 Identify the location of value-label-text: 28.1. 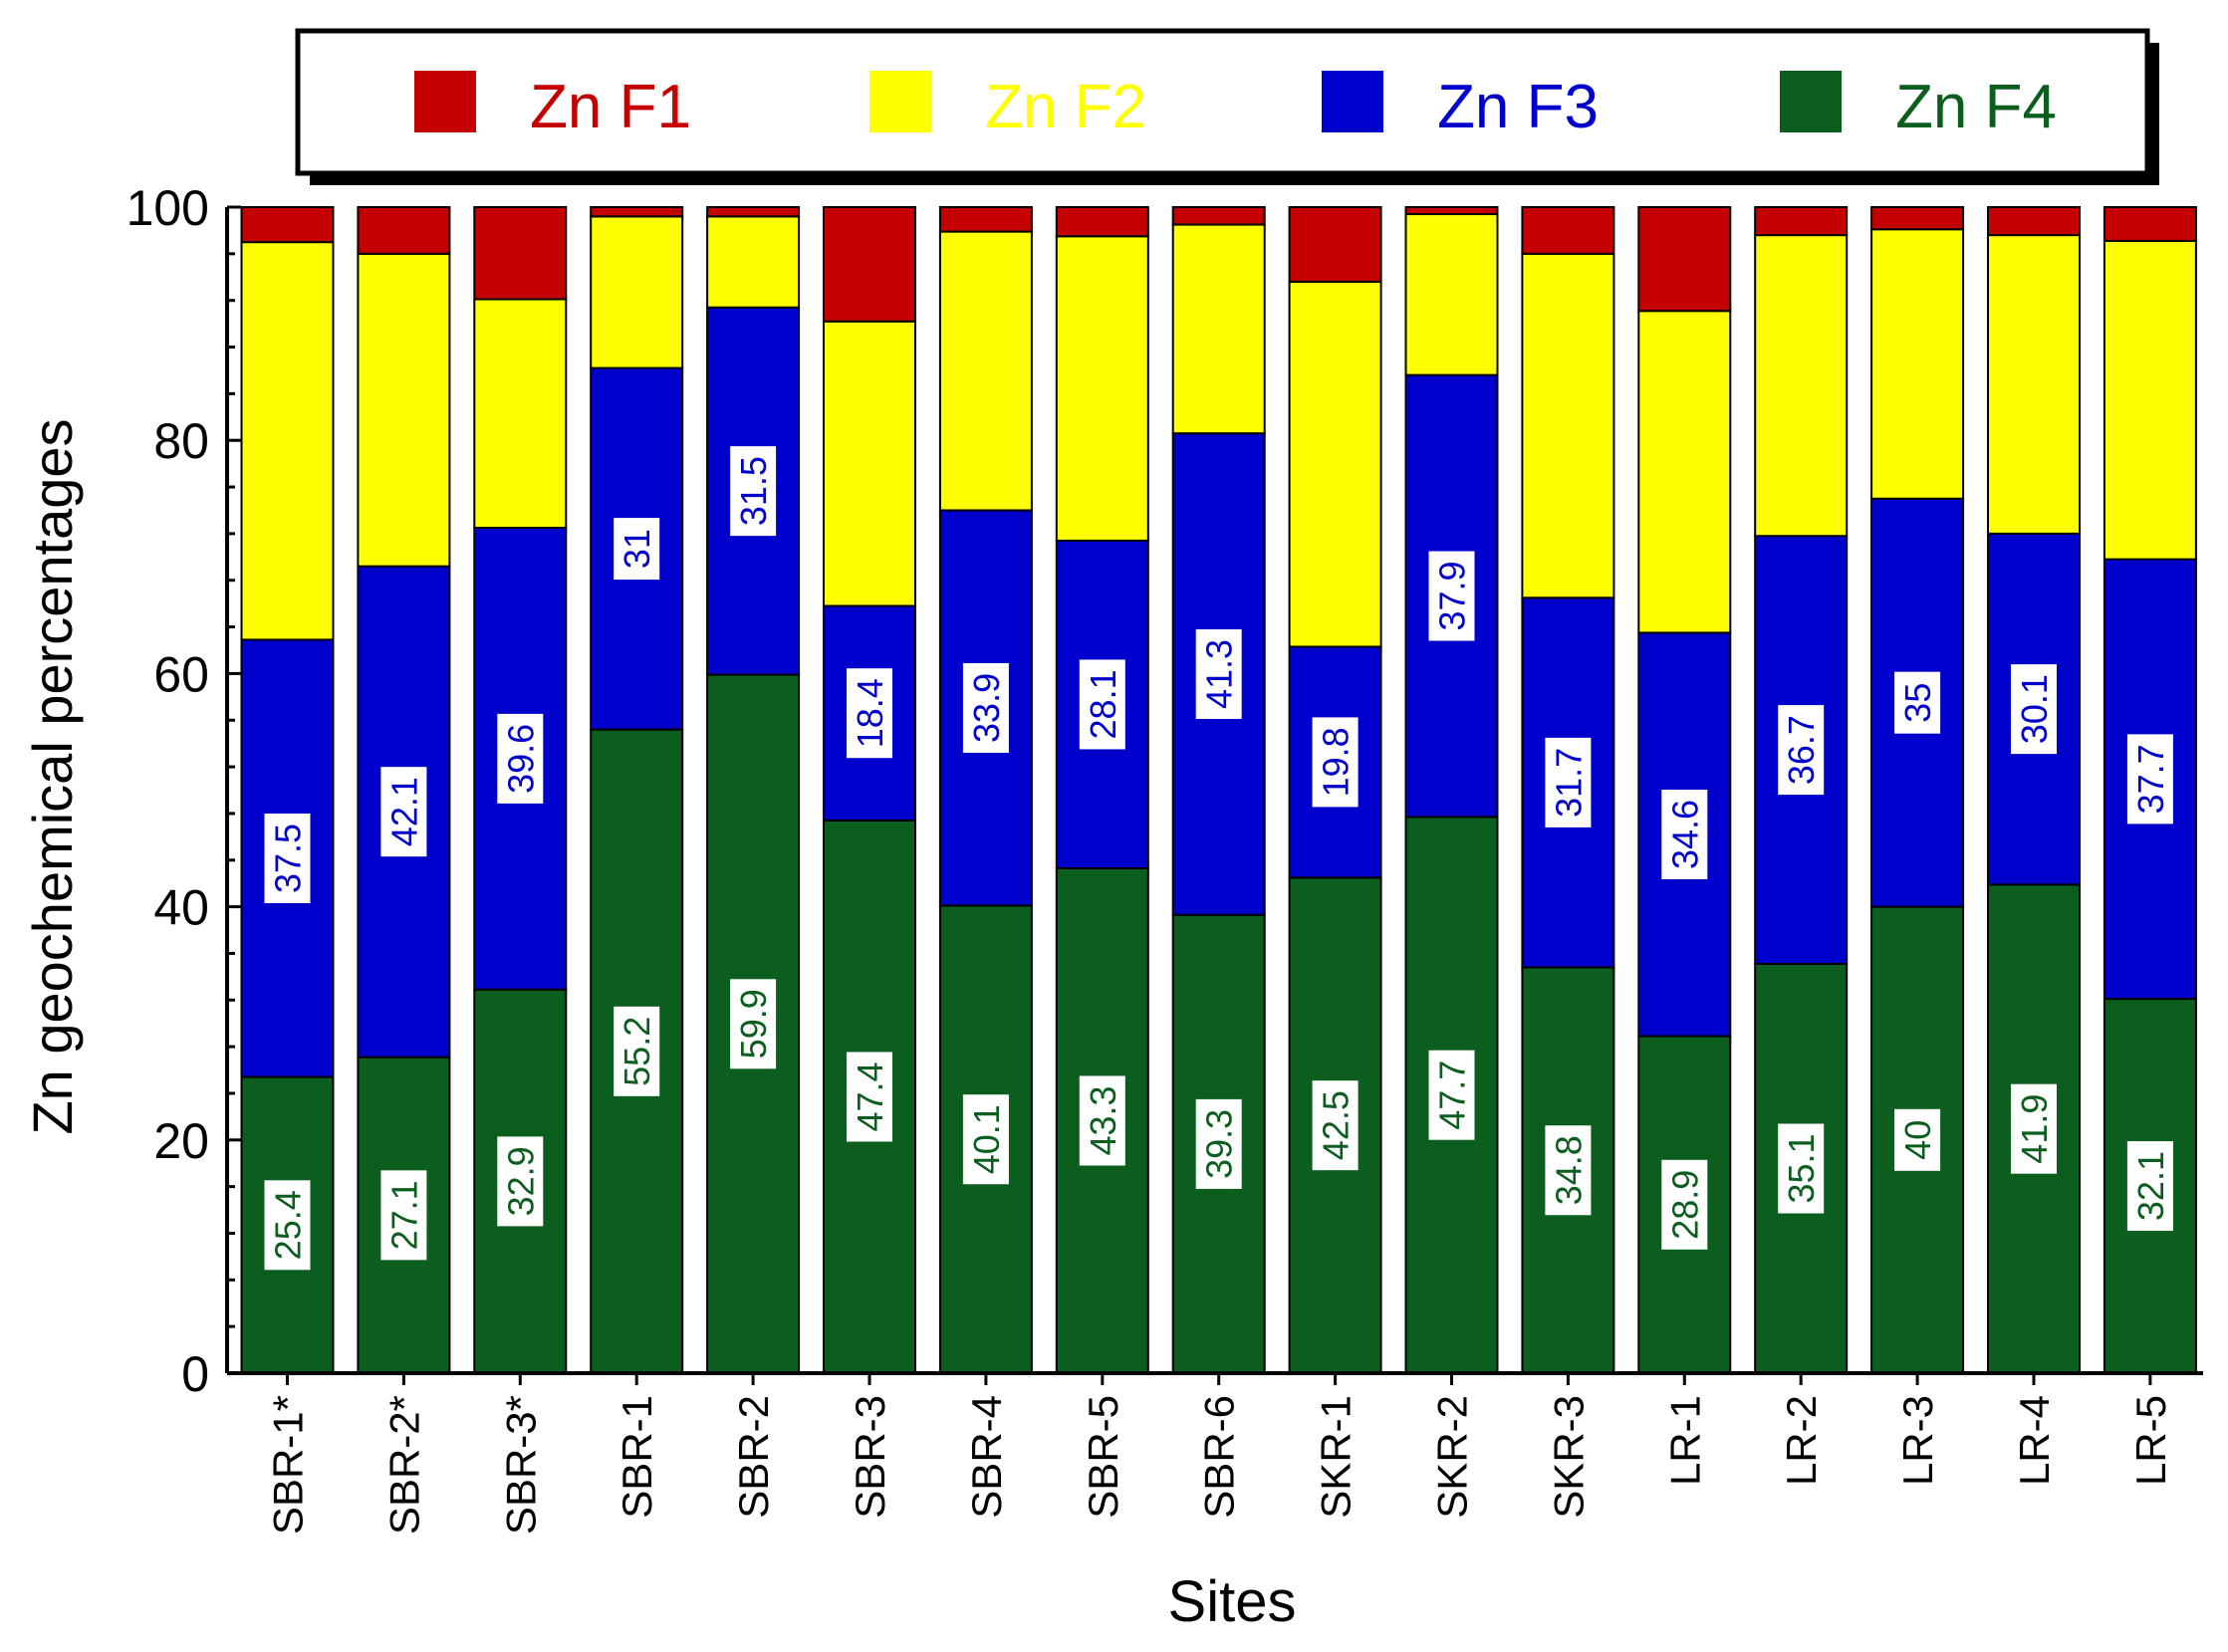
(1103, 704).